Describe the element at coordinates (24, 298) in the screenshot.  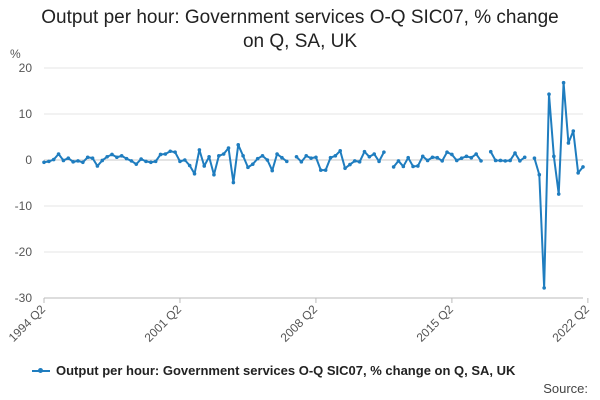
I see `y-tick-label: -30` at that location.